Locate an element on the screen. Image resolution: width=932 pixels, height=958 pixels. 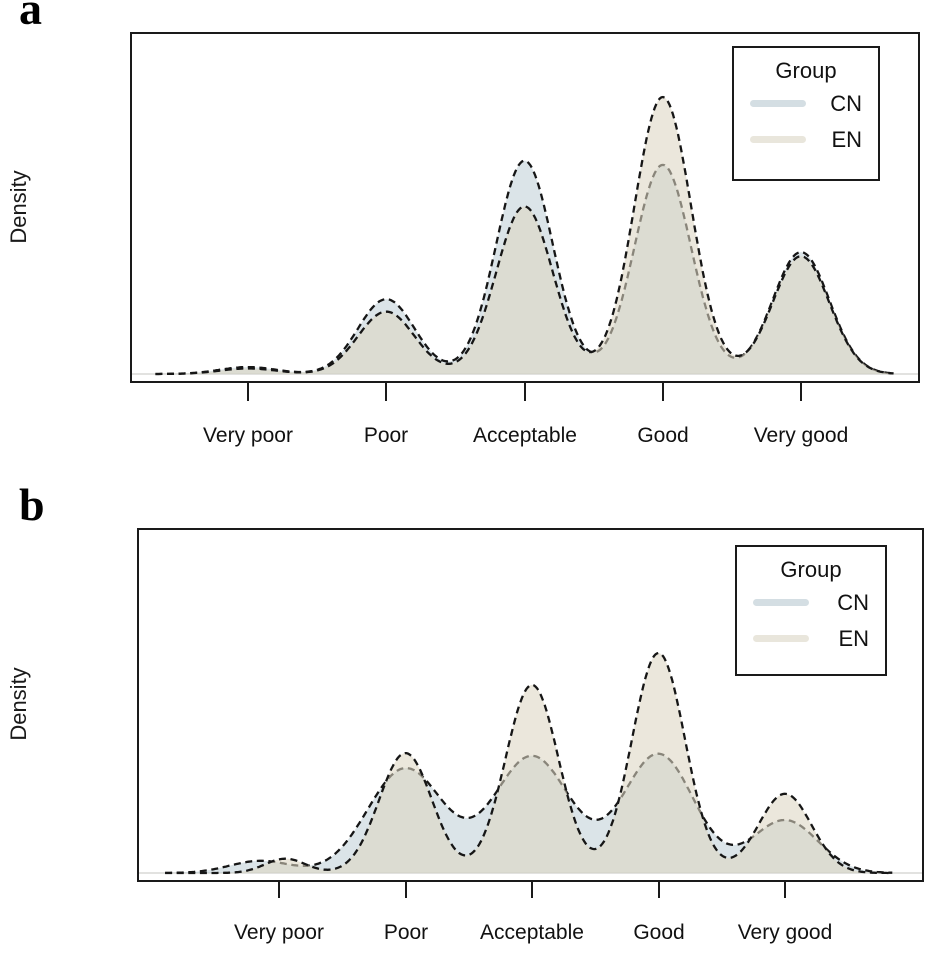
panel-a-y-axis-label: Density is located at coordinates (18, 207).